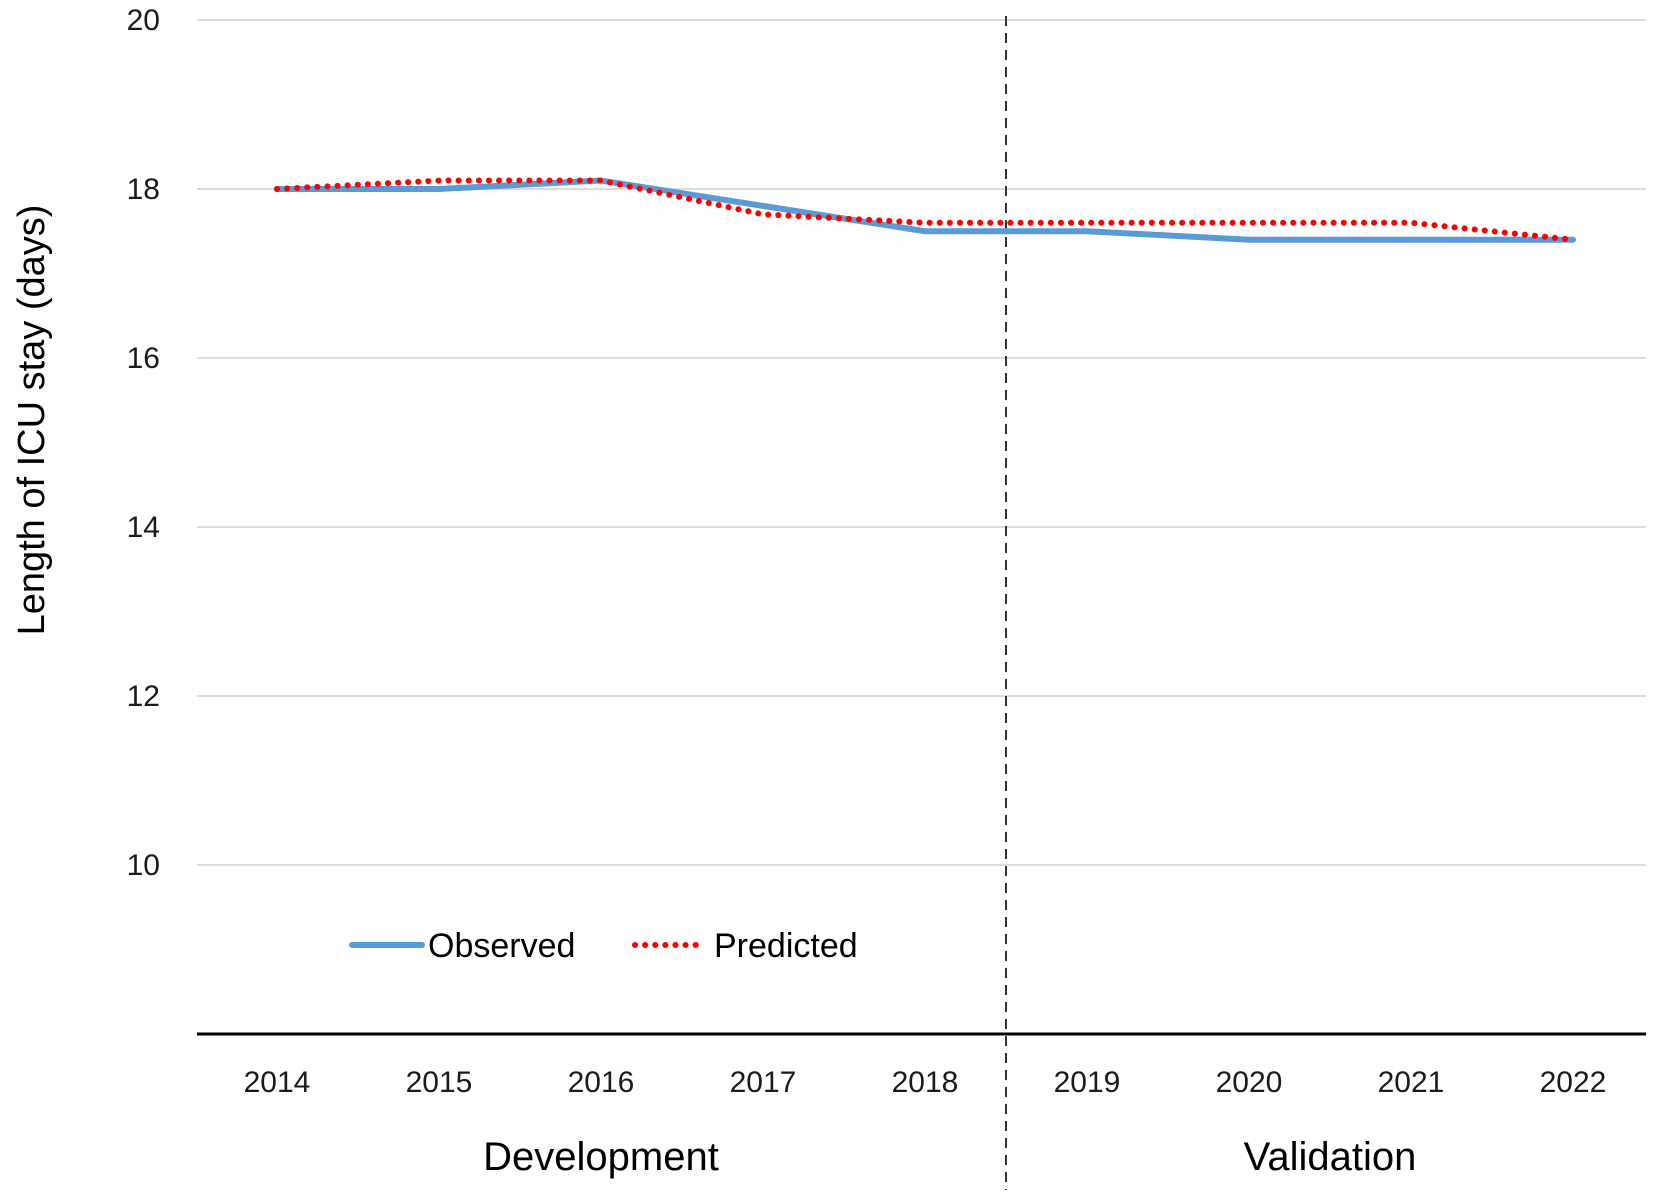 The image size is (1654, 1196). Describe the element at coordinates (143, 358) in the screenshot. I see `y-tick-label: 16` at that location.